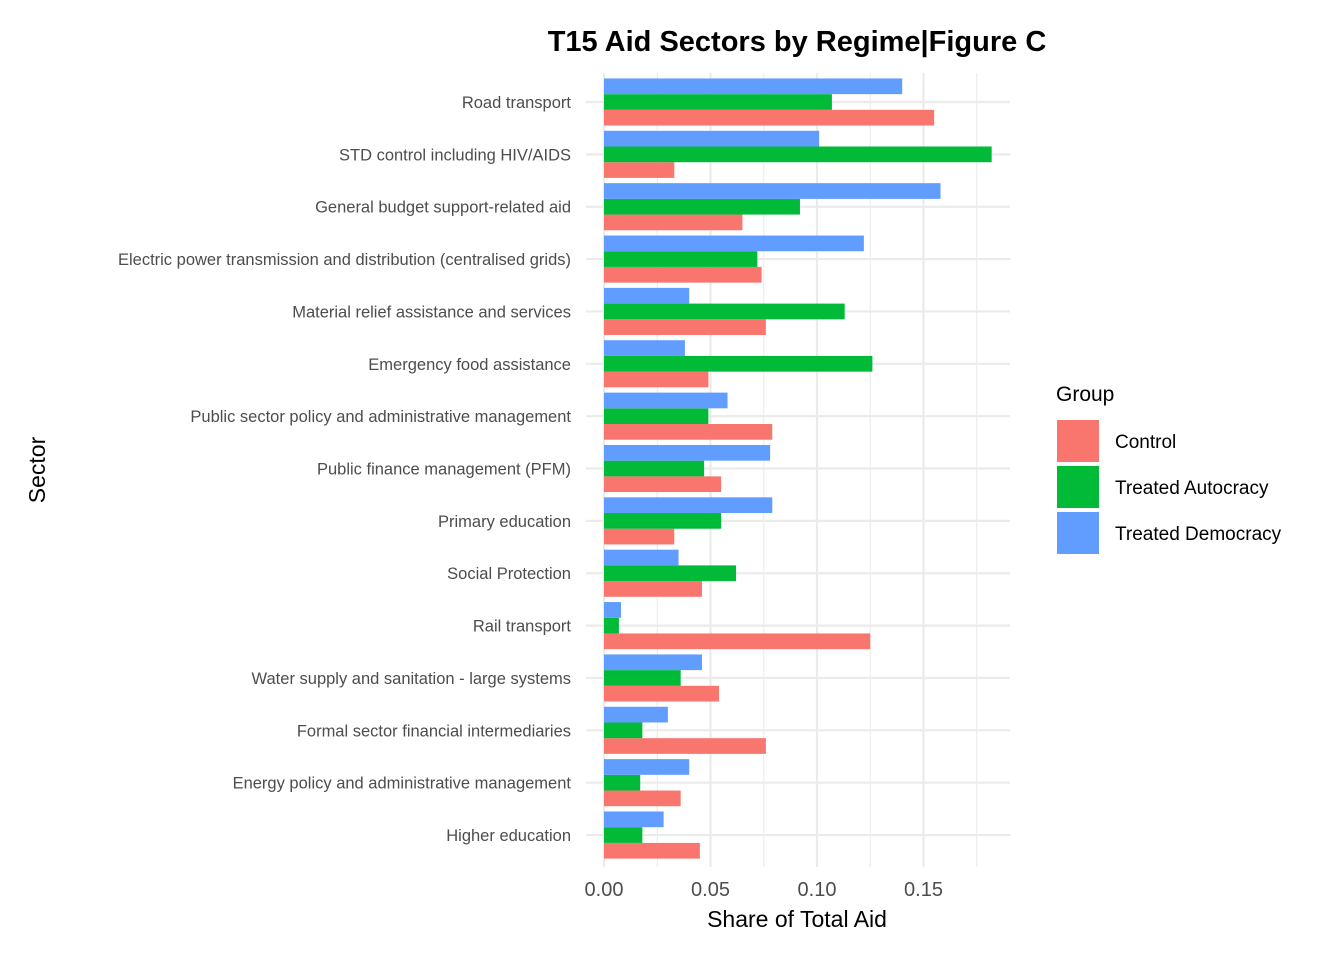 This screenshot has height=960, width=1344. Describe the element at coordinates (797, 919) in the screenshot. I see `x-axis-title: Share of Total Aid` at that location.